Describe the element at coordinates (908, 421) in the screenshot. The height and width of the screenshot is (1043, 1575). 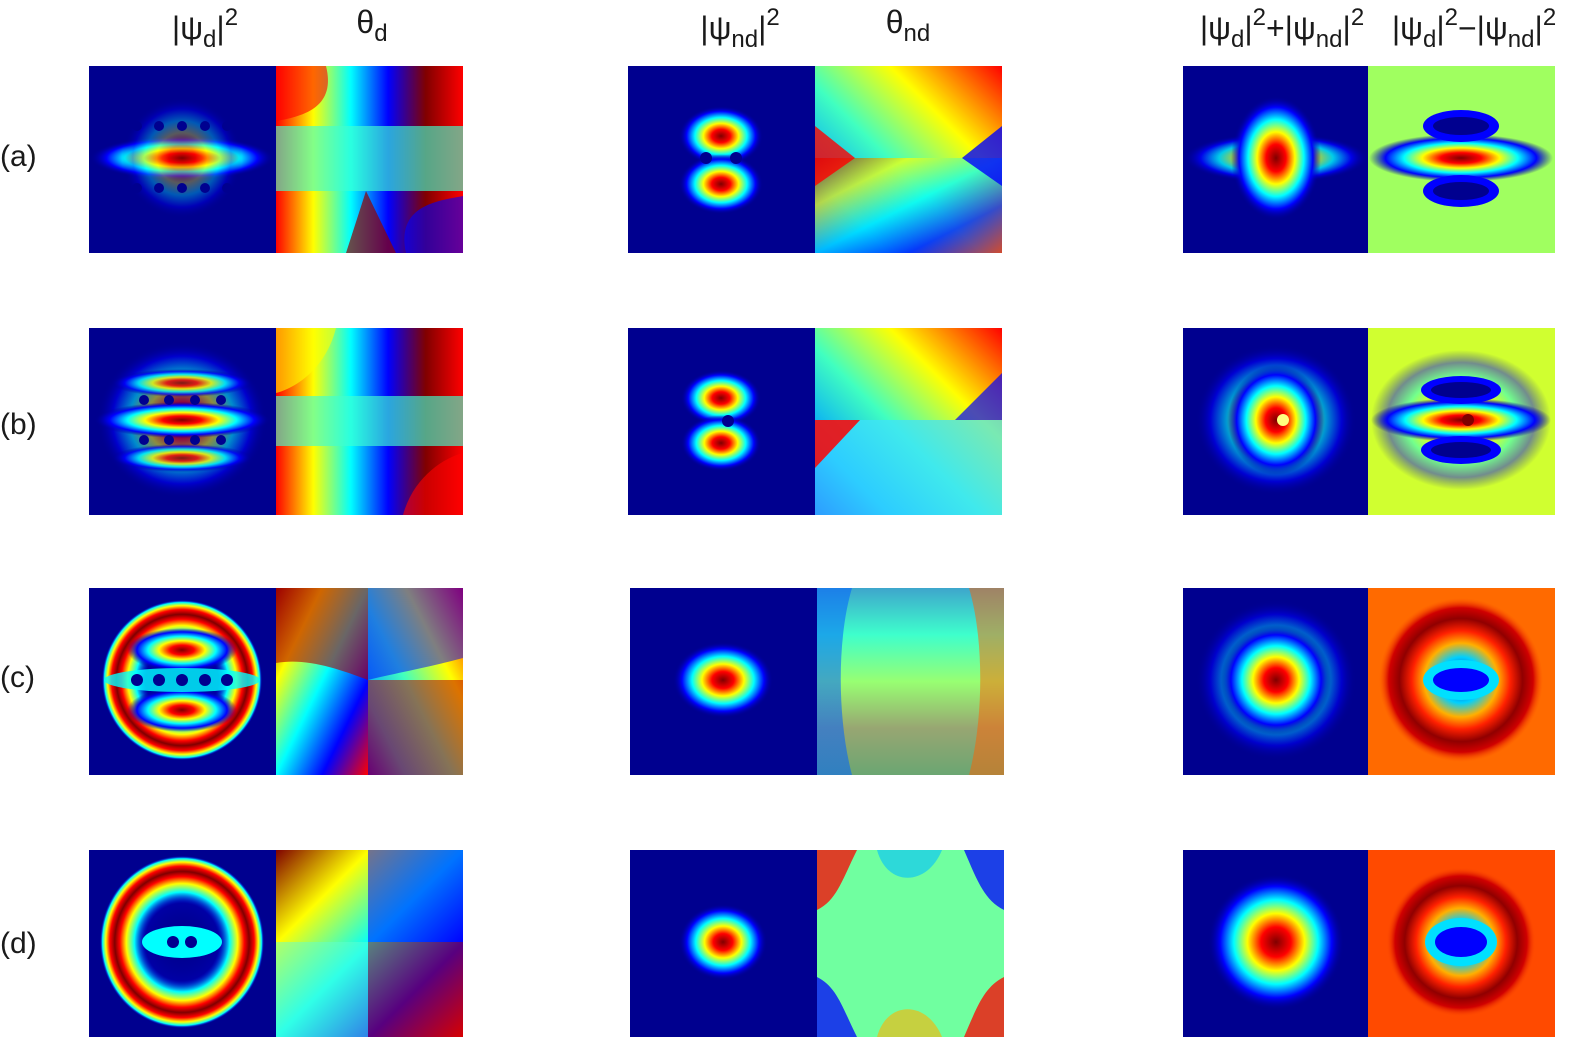
I see `panel-b-phase-nd` at that location.